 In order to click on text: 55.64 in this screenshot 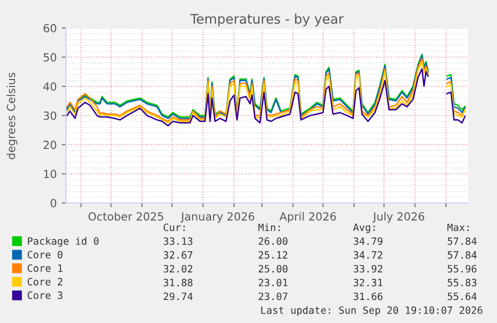, I will do `click(462, 296)`.